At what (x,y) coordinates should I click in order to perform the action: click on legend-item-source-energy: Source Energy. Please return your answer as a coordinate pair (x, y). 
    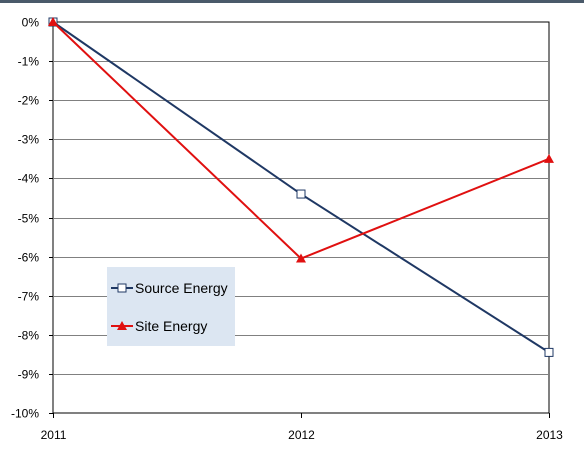
    Looking at the image, I should click on (169, 288).